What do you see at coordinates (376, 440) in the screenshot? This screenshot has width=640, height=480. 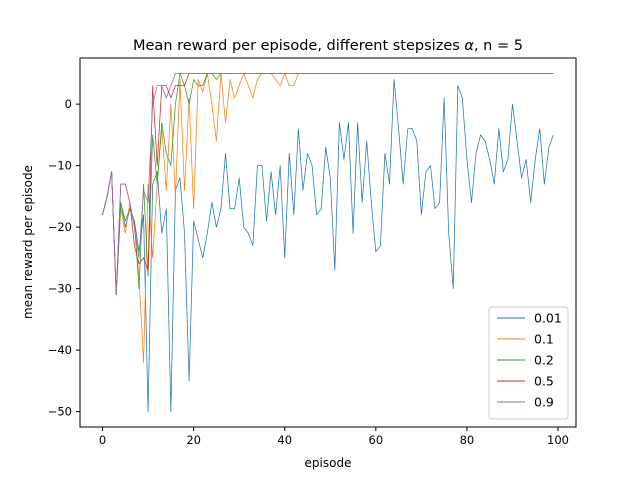 I see `x-tick-label: 60` at bounding box center [376, 440].